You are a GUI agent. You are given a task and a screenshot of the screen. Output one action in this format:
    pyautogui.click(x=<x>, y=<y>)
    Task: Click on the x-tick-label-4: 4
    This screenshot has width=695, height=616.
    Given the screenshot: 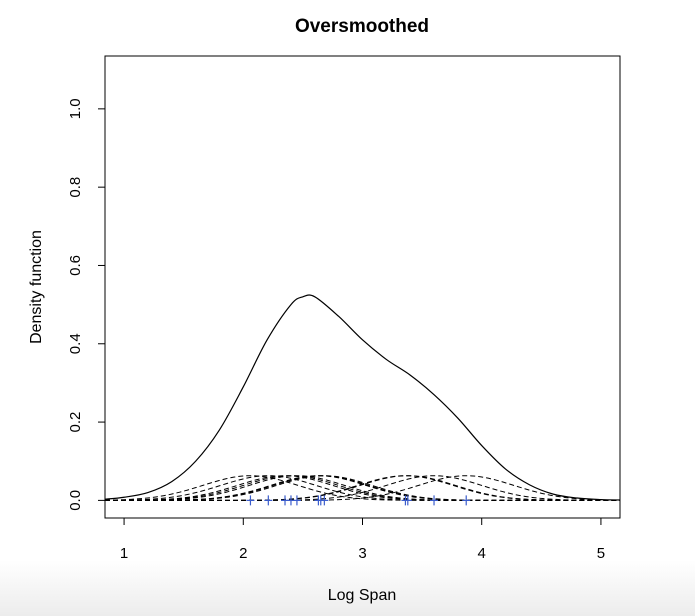 What is the action you would take?
    pyautogui.click(x=482, y=553)
    